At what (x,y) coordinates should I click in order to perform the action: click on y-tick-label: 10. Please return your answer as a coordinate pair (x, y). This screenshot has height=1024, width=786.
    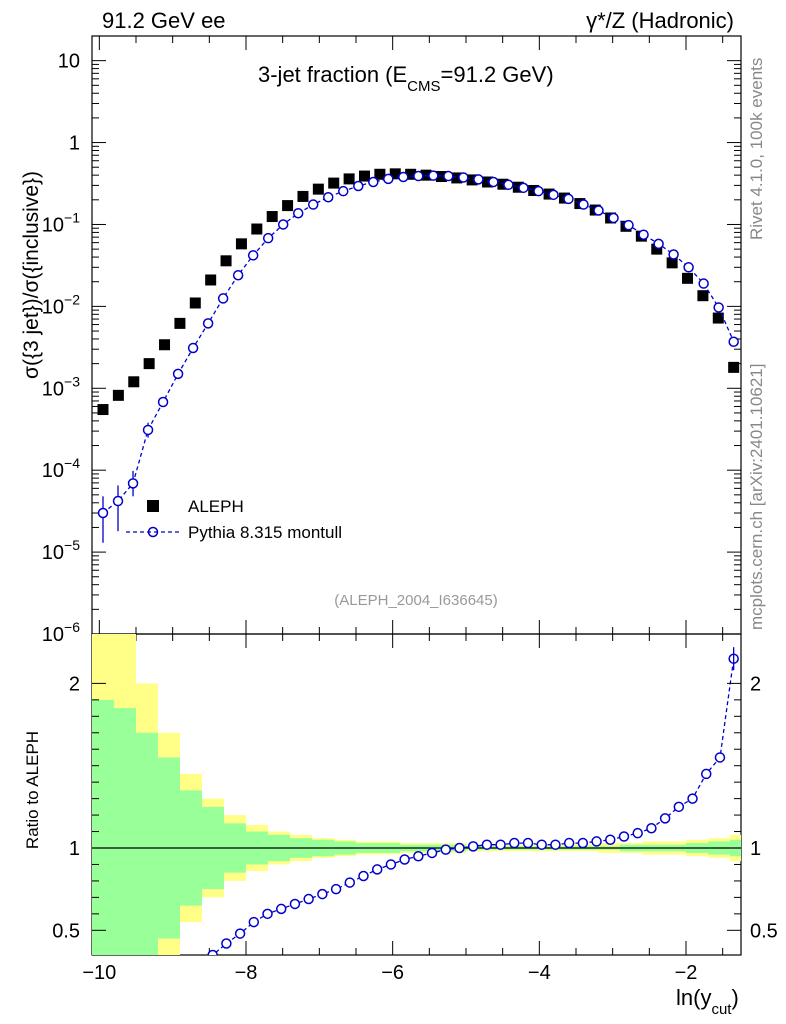
    Looking at the image, I should click on (69, 62).